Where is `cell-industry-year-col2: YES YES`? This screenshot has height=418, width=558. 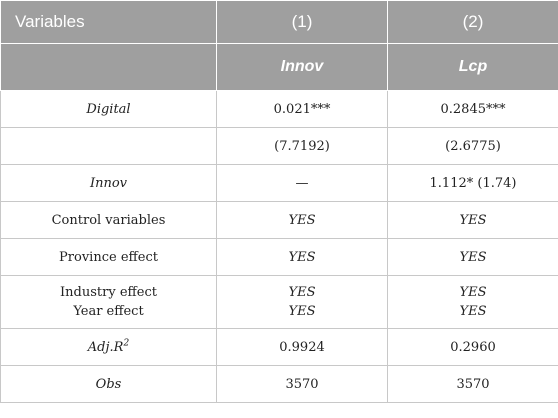 cell-industry-year-col2: YES YES is located at coordinates (472, 302).